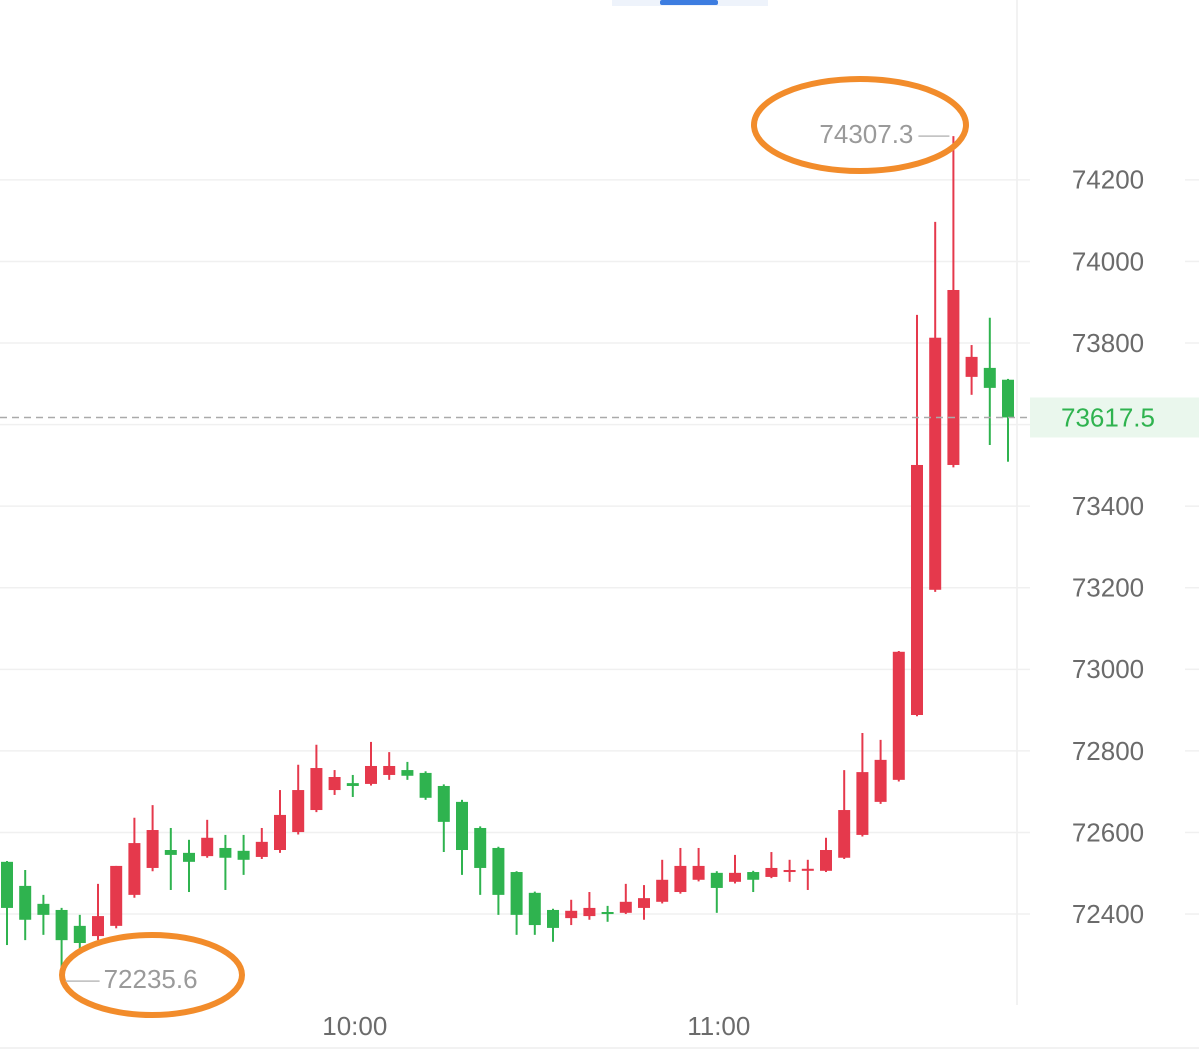  What do you see at coordinates (866, 134) in the screenshot?
I see `max-price-label: 74307.3` at bounding box center [866, 134].